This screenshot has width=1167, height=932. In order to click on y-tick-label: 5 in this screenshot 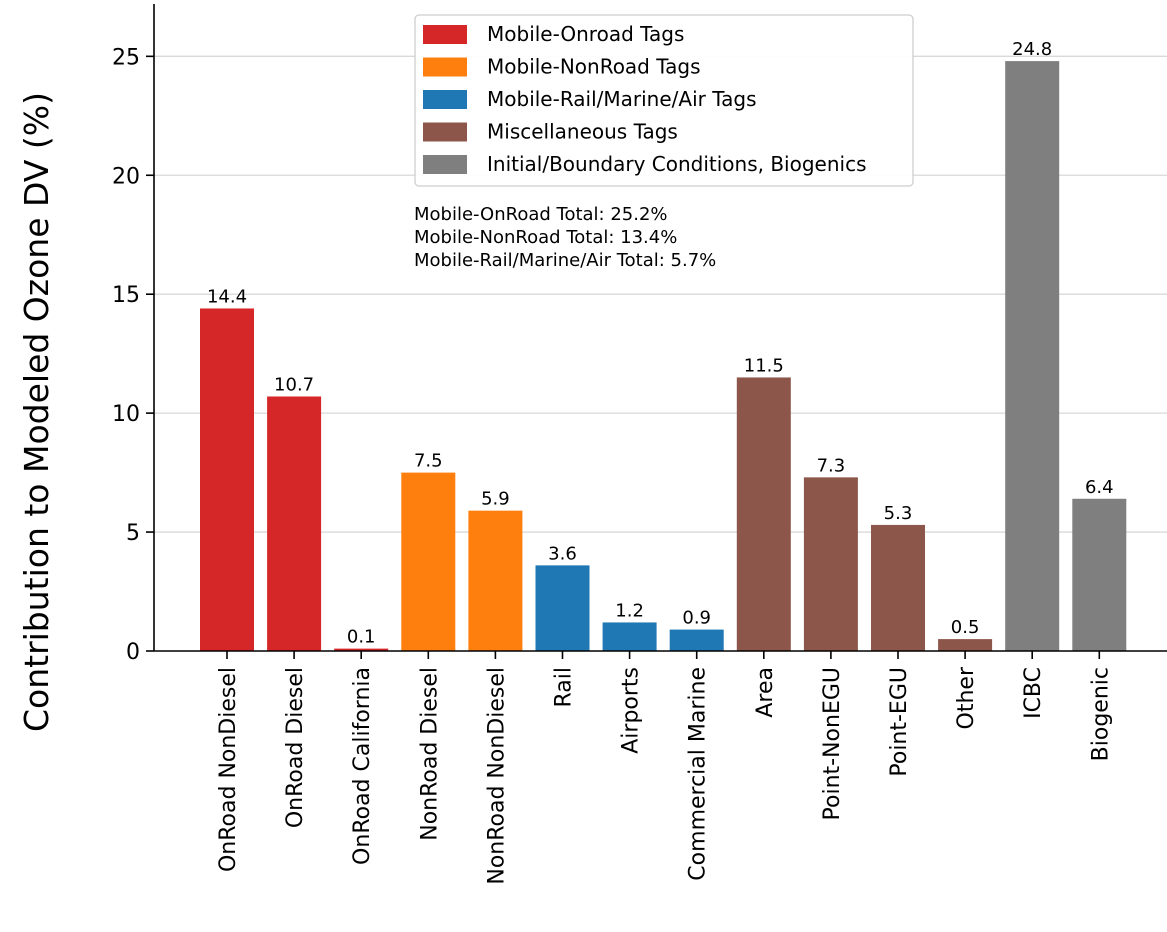, I will do `click(133, 533)`.